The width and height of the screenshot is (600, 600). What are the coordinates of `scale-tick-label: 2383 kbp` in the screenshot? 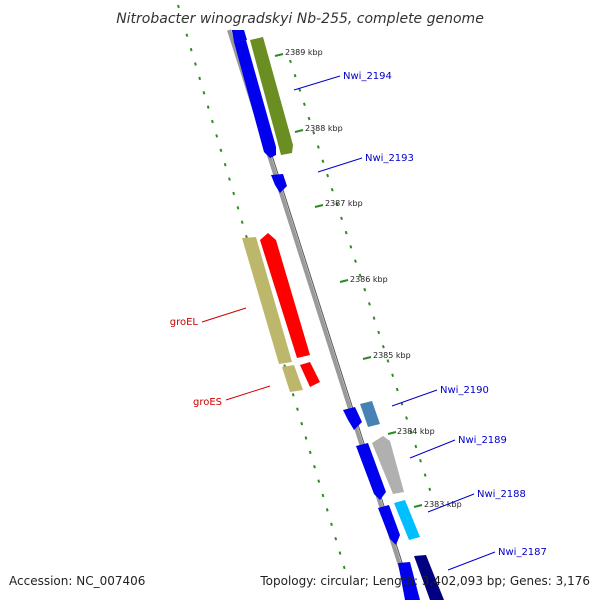 It's located at (443, 504).